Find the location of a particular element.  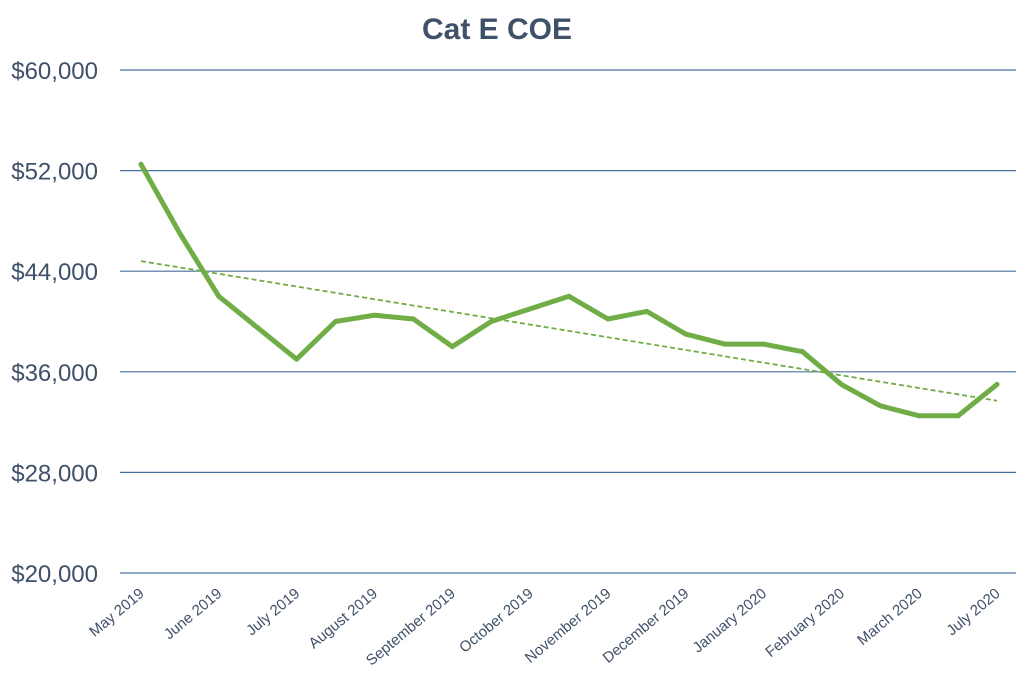

x-tick-label: May 2019 is located at coordinates (116, 612).